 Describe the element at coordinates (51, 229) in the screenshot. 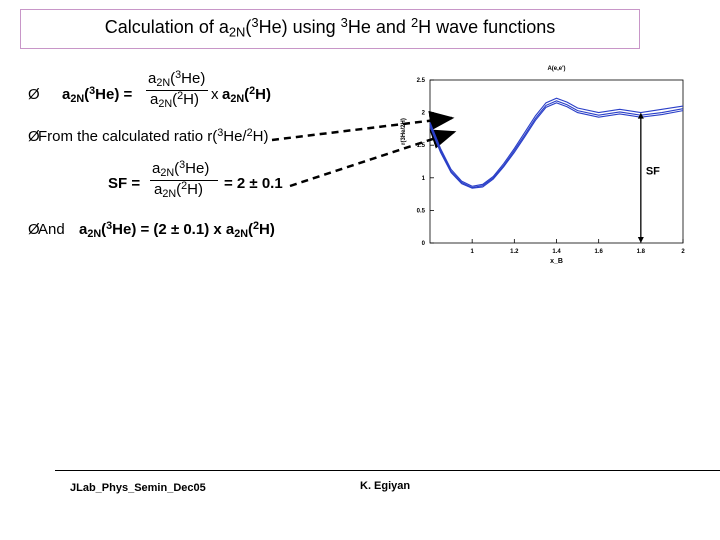

I see `b3-and: And` at that location.